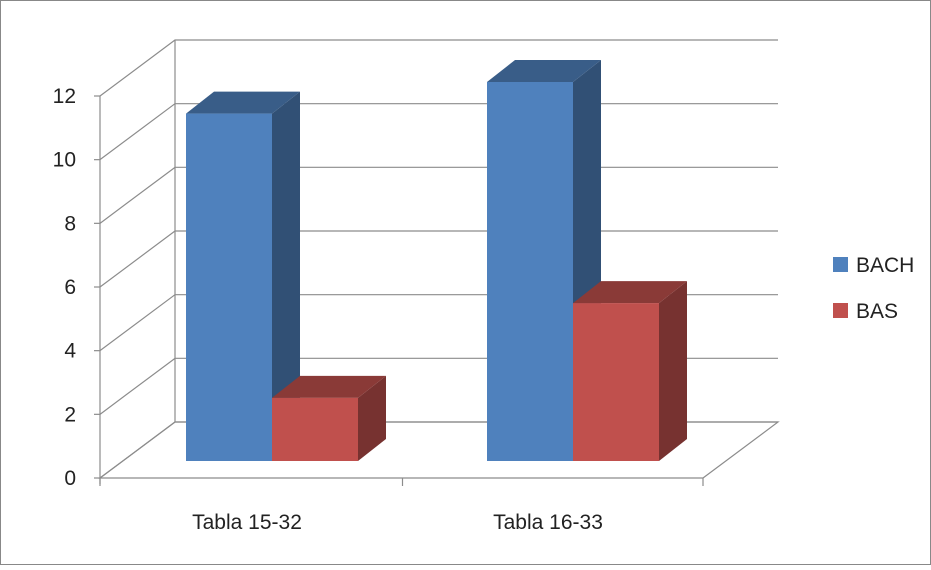  I want to click on y-tick-label: 12, so click(64, 96).